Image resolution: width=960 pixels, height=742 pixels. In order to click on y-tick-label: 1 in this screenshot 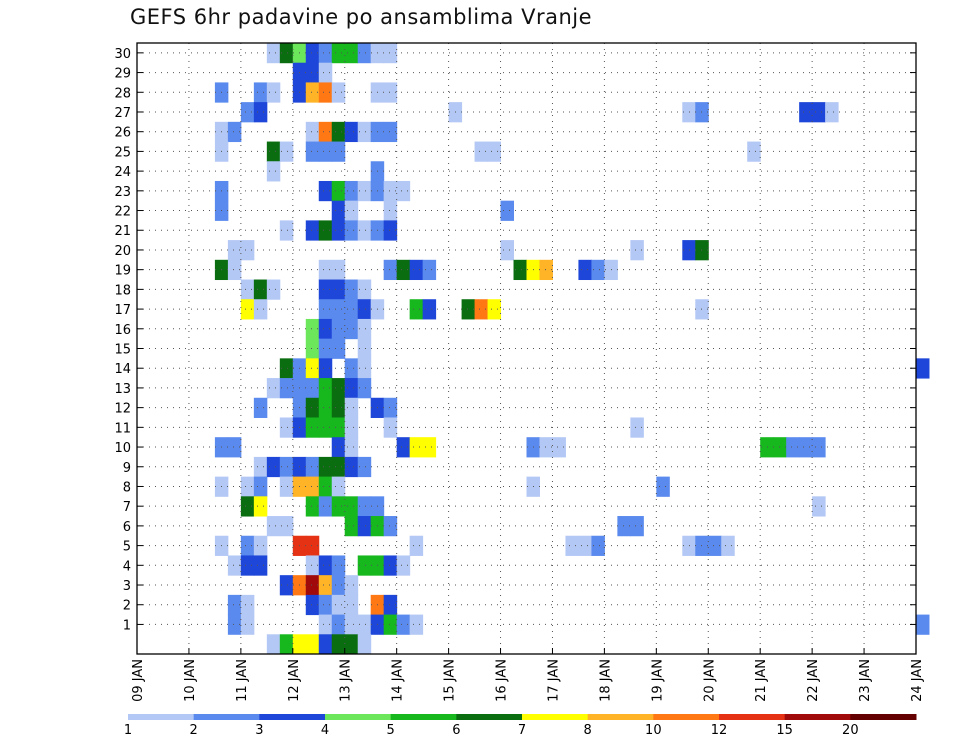, I will do `click(127, 625)`.